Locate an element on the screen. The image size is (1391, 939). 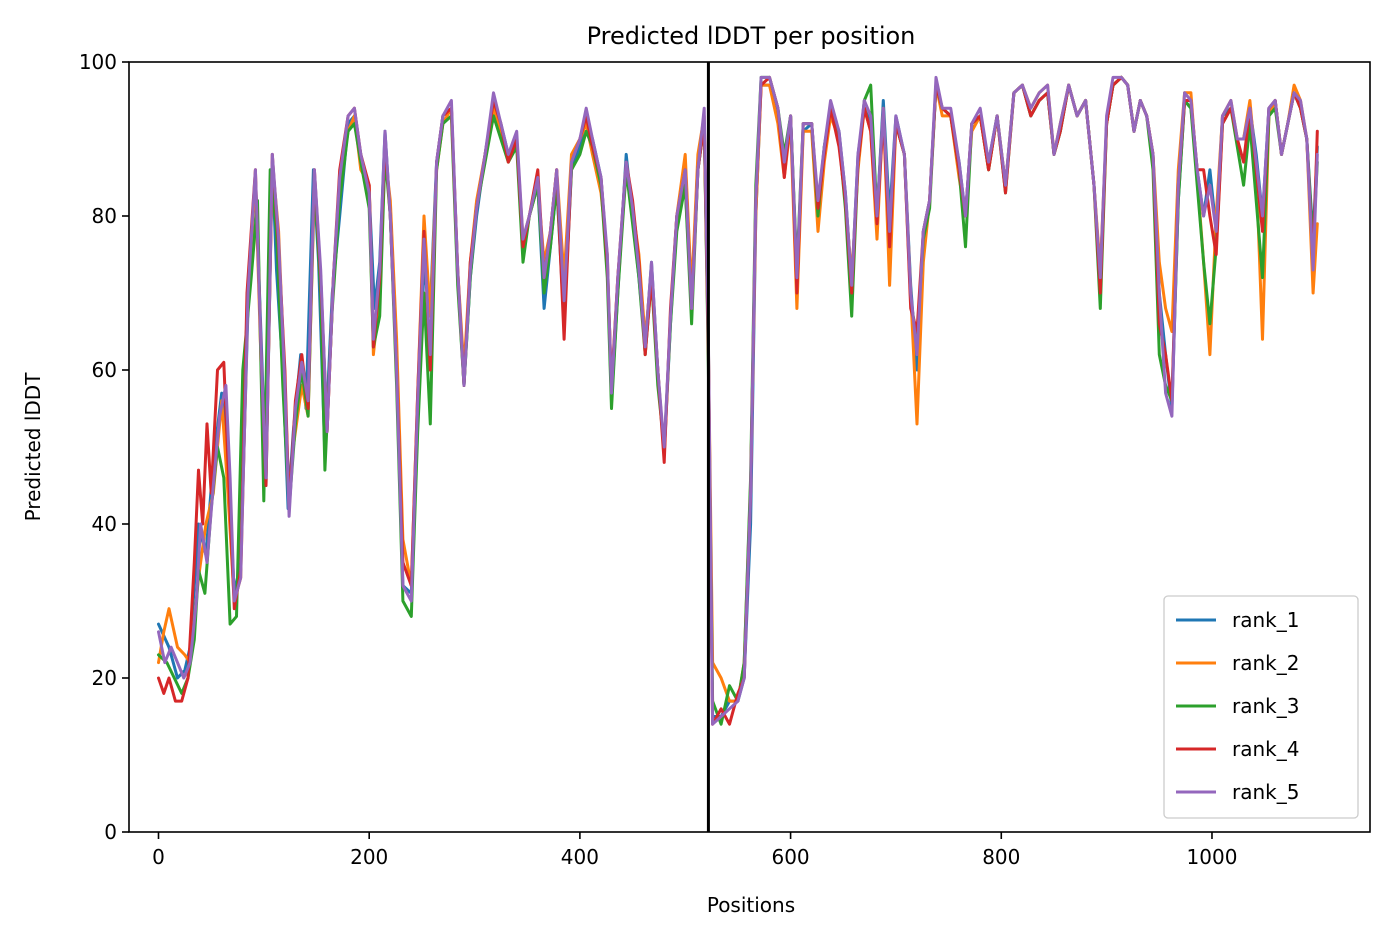
legend-box is located at coordinates (1261, 707).